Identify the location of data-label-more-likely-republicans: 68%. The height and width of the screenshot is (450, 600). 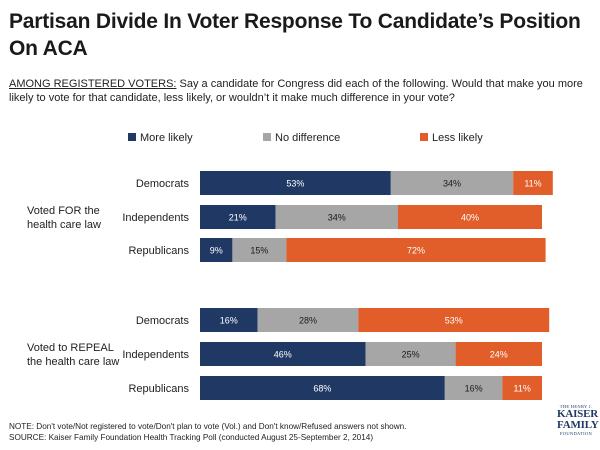
(322, 389).